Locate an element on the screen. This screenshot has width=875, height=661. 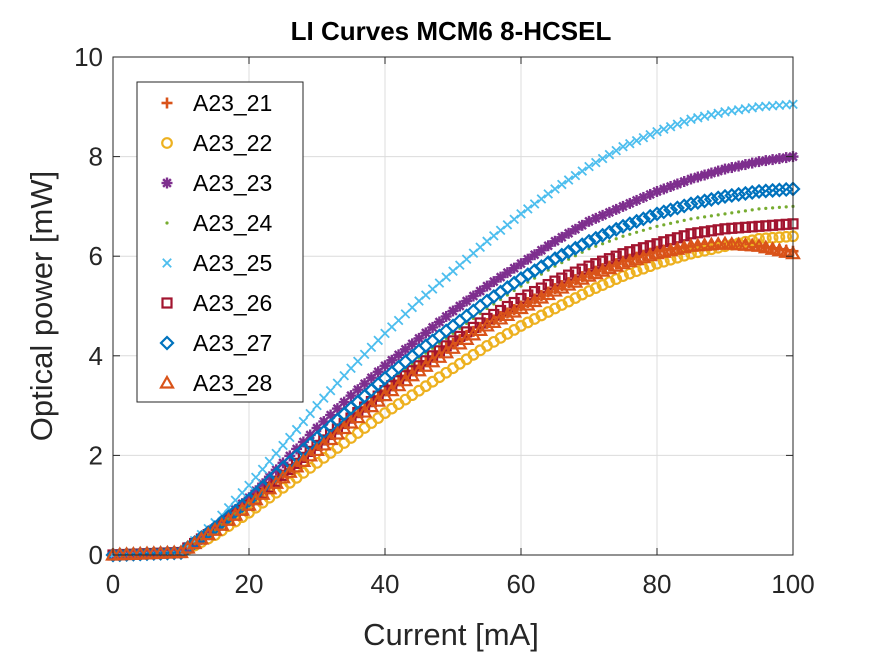
y-tick-label: 10 is located at coordinates (88, 57).